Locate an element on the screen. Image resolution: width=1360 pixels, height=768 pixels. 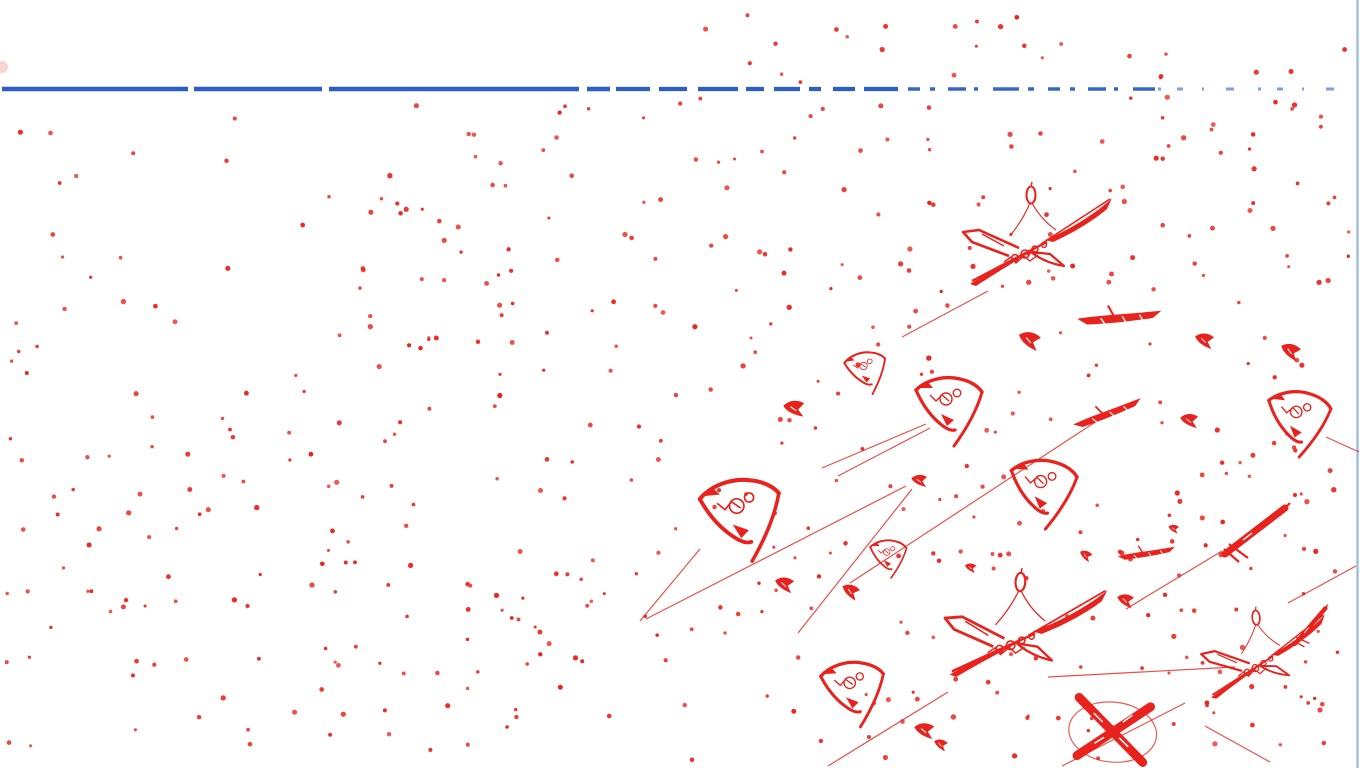
plane-vjet is located at coordinates (1257, 532).